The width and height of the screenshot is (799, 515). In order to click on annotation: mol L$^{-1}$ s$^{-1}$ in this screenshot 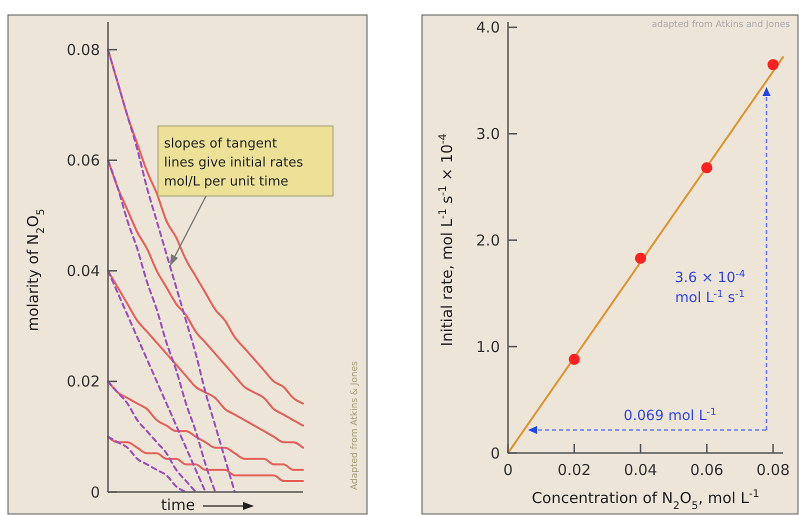, I will do `click(710, 297)`.